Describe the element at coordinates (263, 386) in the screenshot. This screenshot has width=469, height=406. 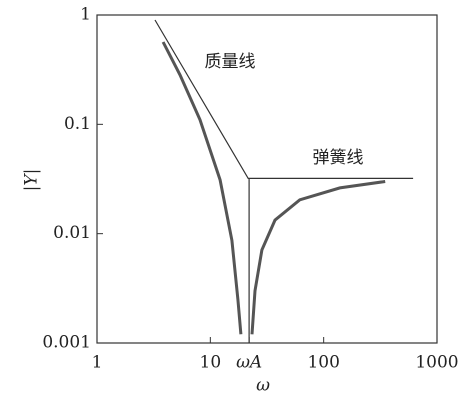
I see `x-axis-label: ω` at that location.